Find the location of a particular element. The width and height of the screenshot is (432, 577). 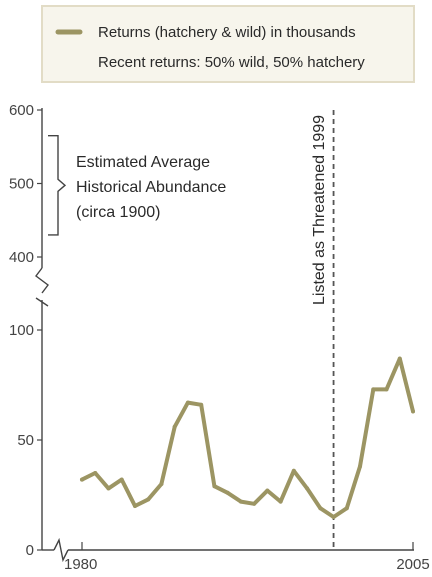

x-axis-break is located at coordinates (61, 550).